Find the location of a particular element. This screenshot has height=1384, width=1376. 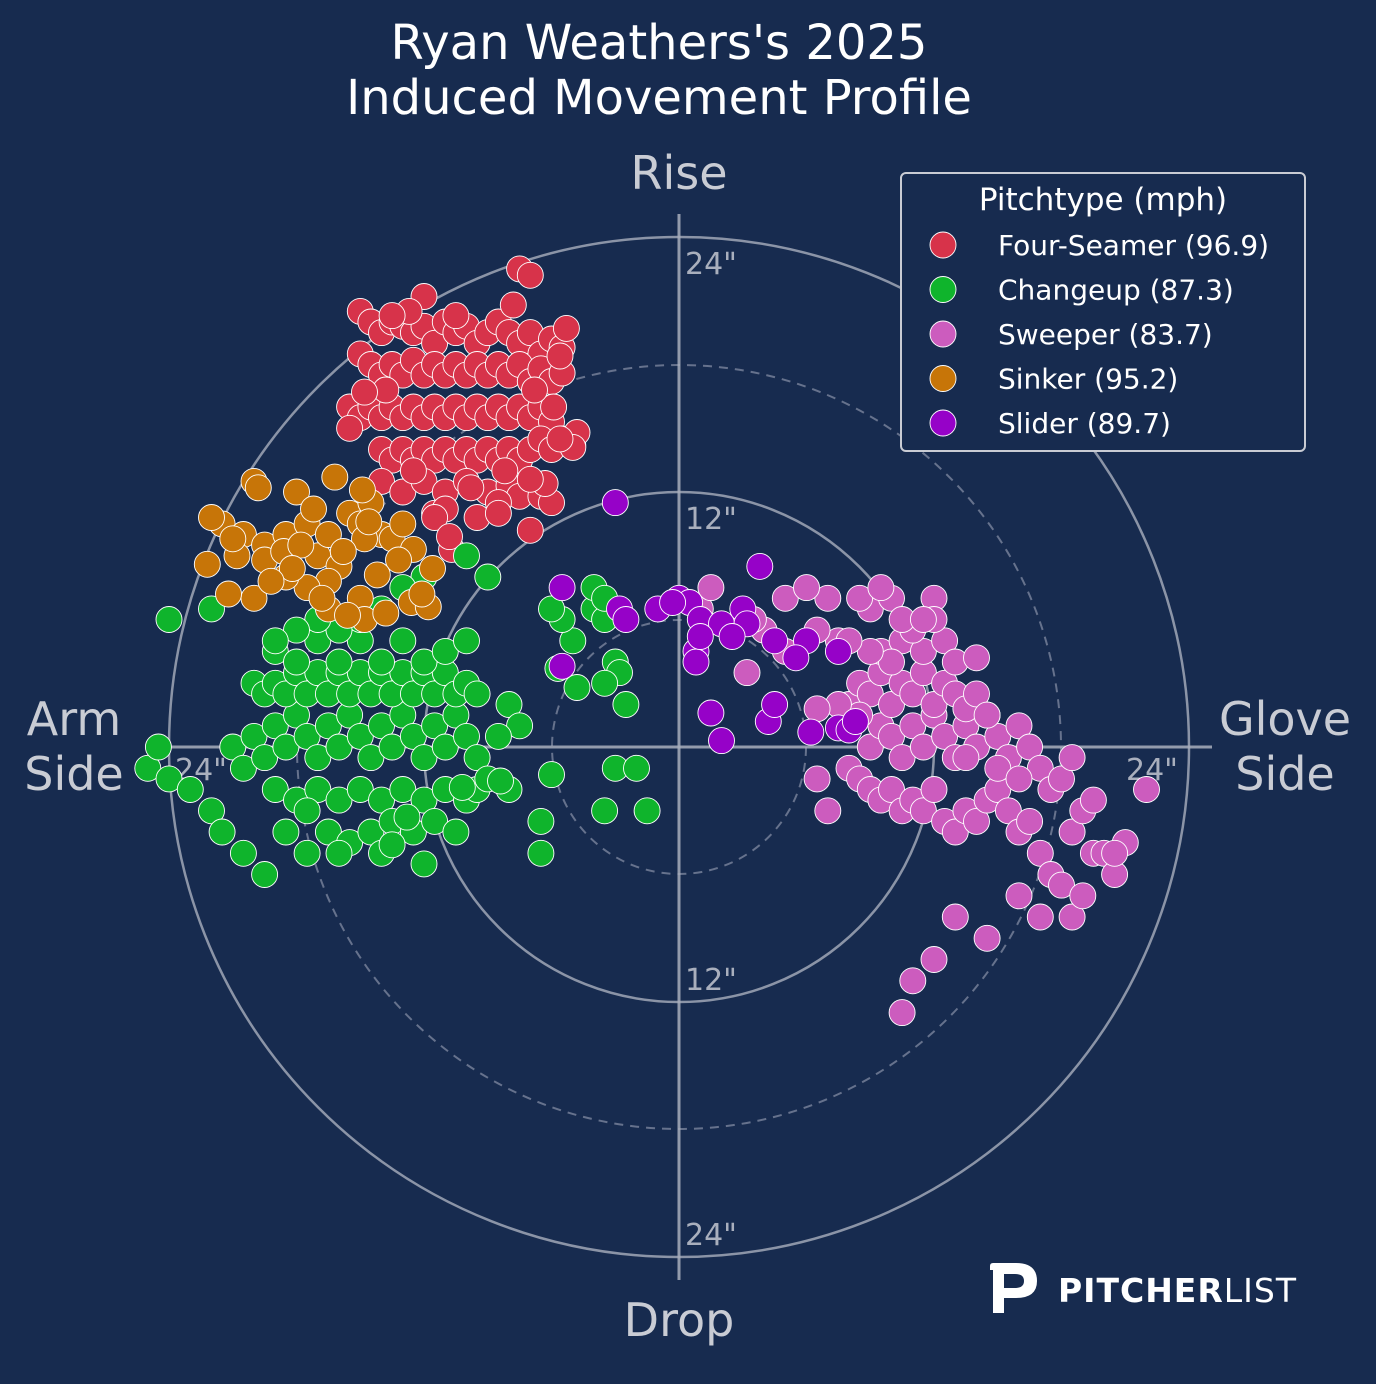

direction-arm-line1: Arm is located at coordinates (74, 719).